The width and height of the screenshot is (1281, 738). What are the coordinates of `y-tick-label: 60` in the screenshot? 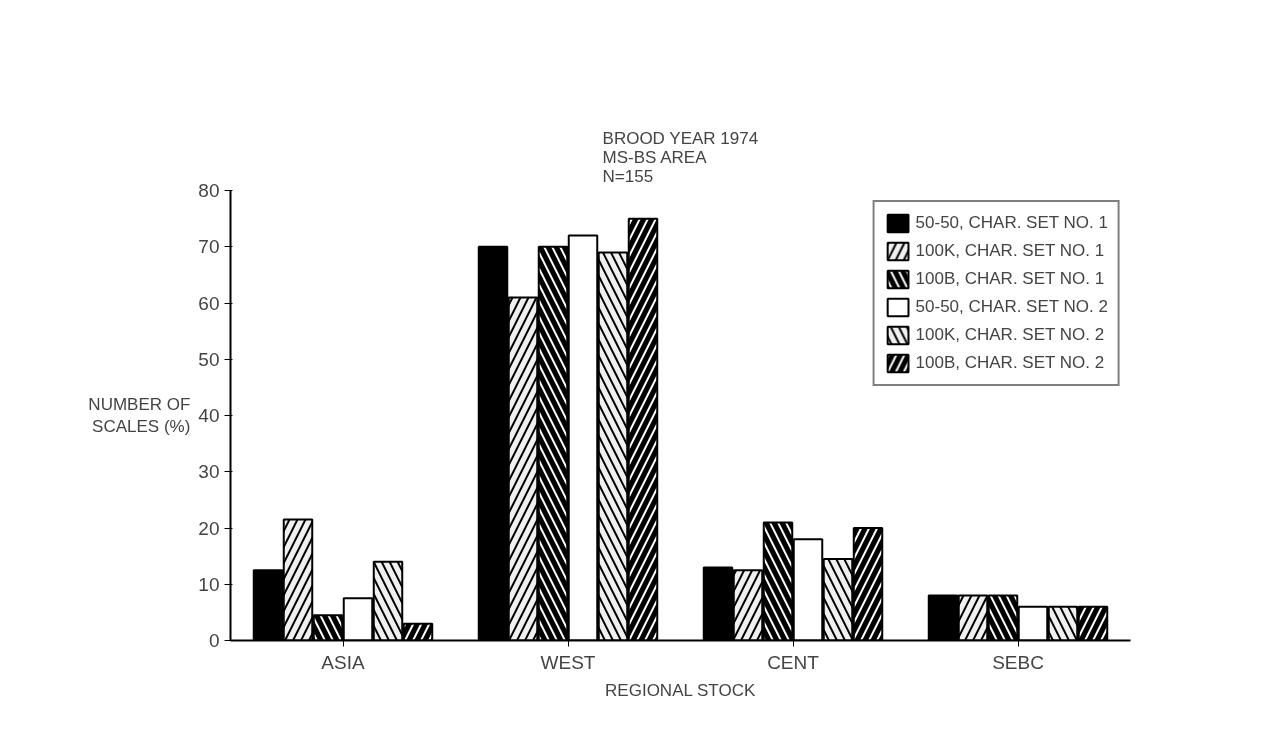 It's located at (209, 303).